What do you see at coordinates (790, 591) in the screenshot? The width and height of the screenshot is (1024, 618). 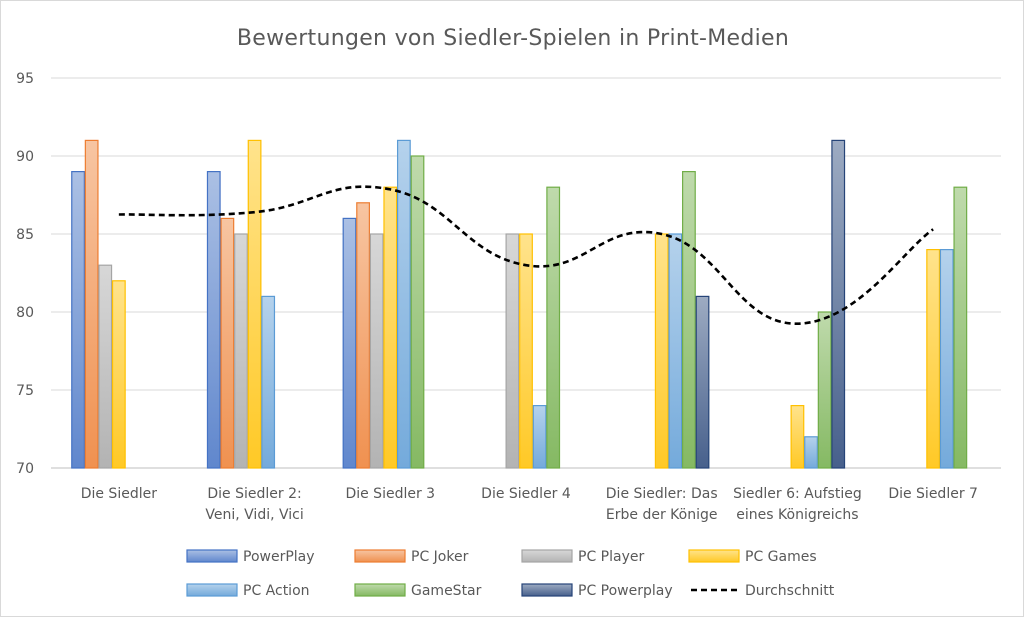 I see `legend-label: Durchschnitt` at bounding box center [790, 591].